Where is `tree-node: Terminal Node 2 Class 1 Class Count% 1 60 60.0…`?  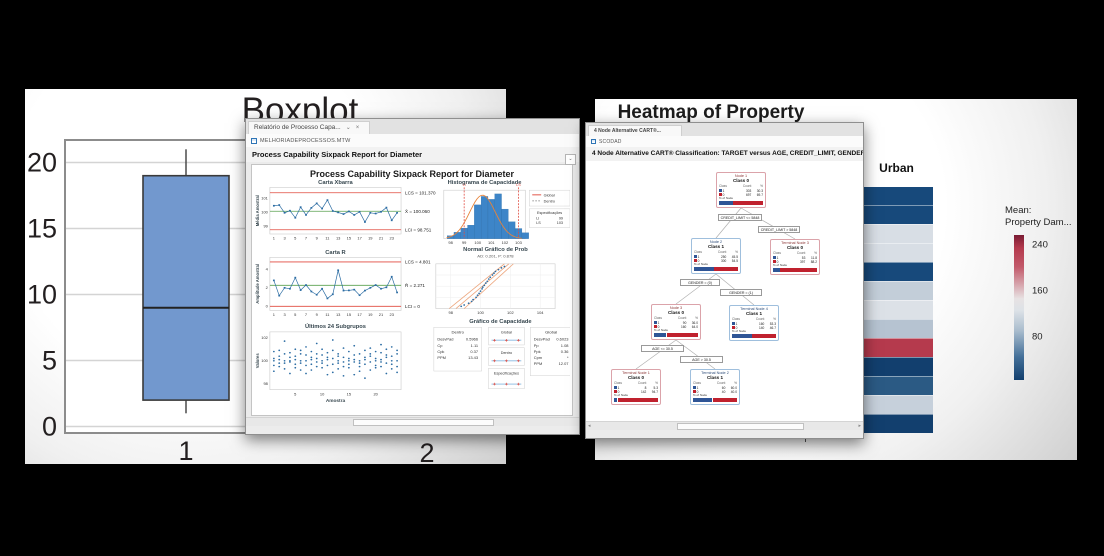
tree-node: Terminal Node 2 Class 1 Class Count% 1 60 60.0… is located at coordinates (715, 387).